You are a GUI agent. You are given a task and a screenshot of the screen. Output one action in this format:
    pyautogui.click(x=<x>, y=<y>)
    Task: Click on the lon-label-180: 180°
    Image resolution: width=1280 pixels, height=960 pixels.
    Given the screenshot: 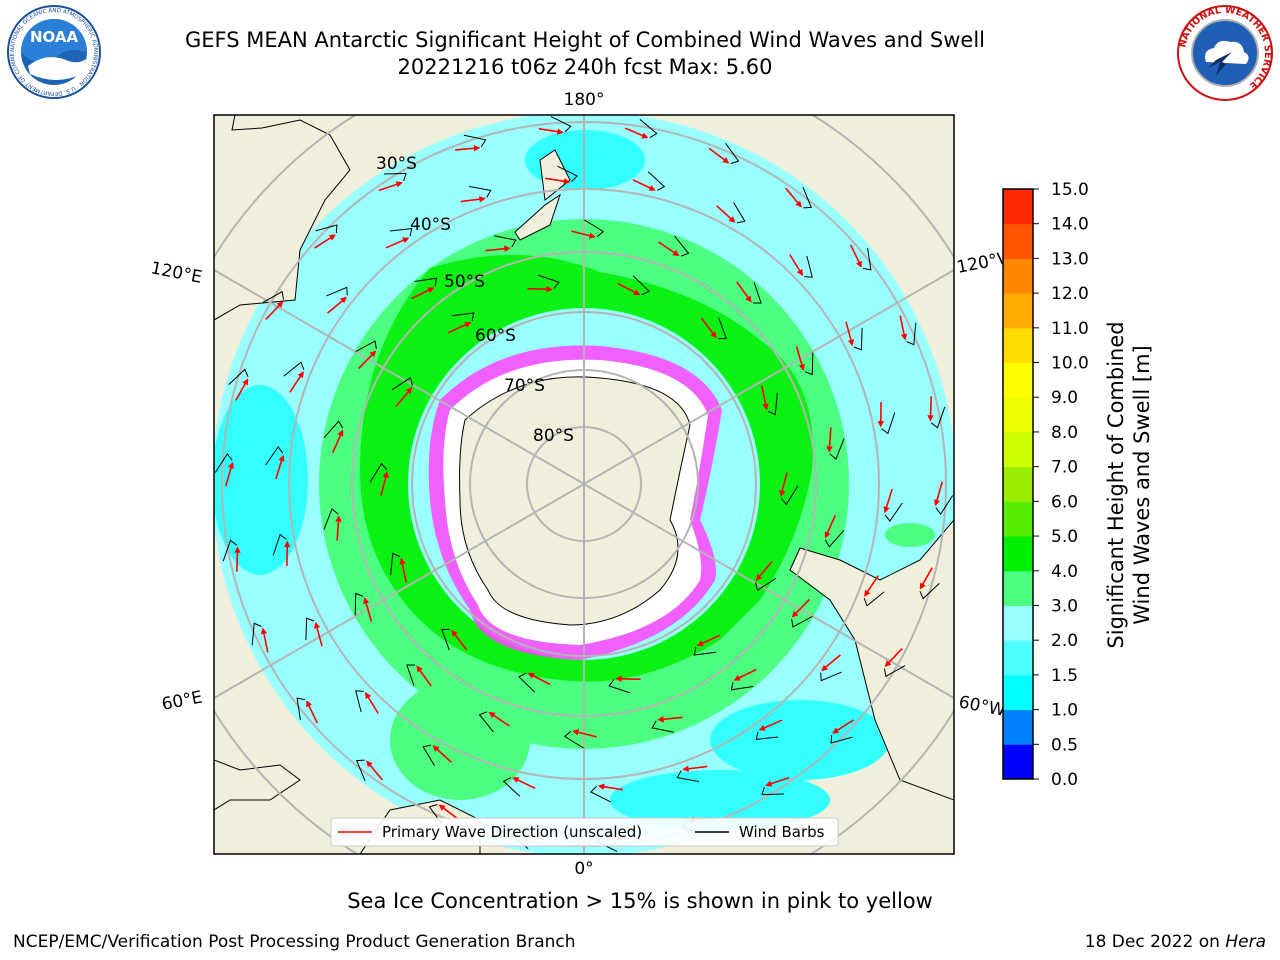 What is the action you would take?
    pyautogui.click(x=584, y=100)
    